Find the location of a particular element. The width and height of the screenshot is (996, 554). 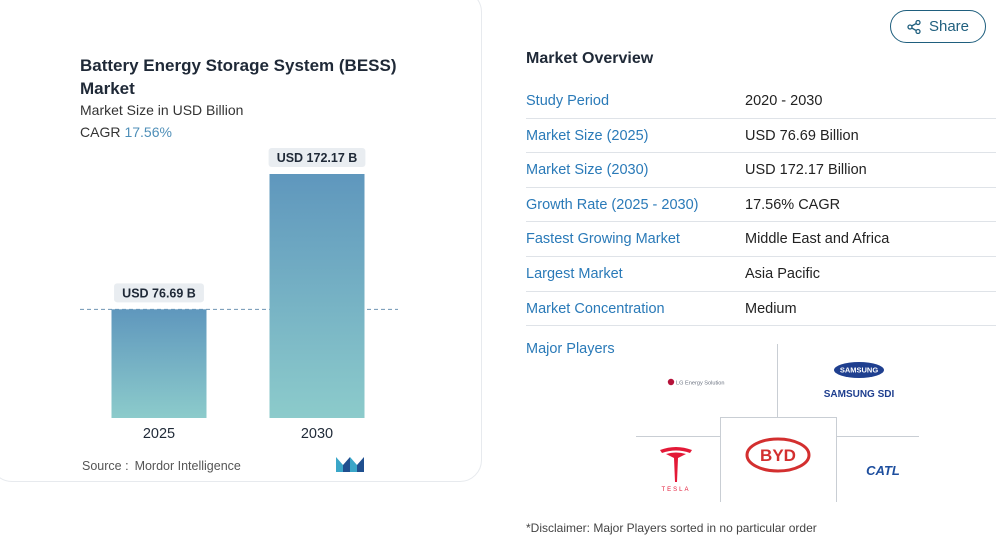

share-label: Share is located at coordinates (949, 26).